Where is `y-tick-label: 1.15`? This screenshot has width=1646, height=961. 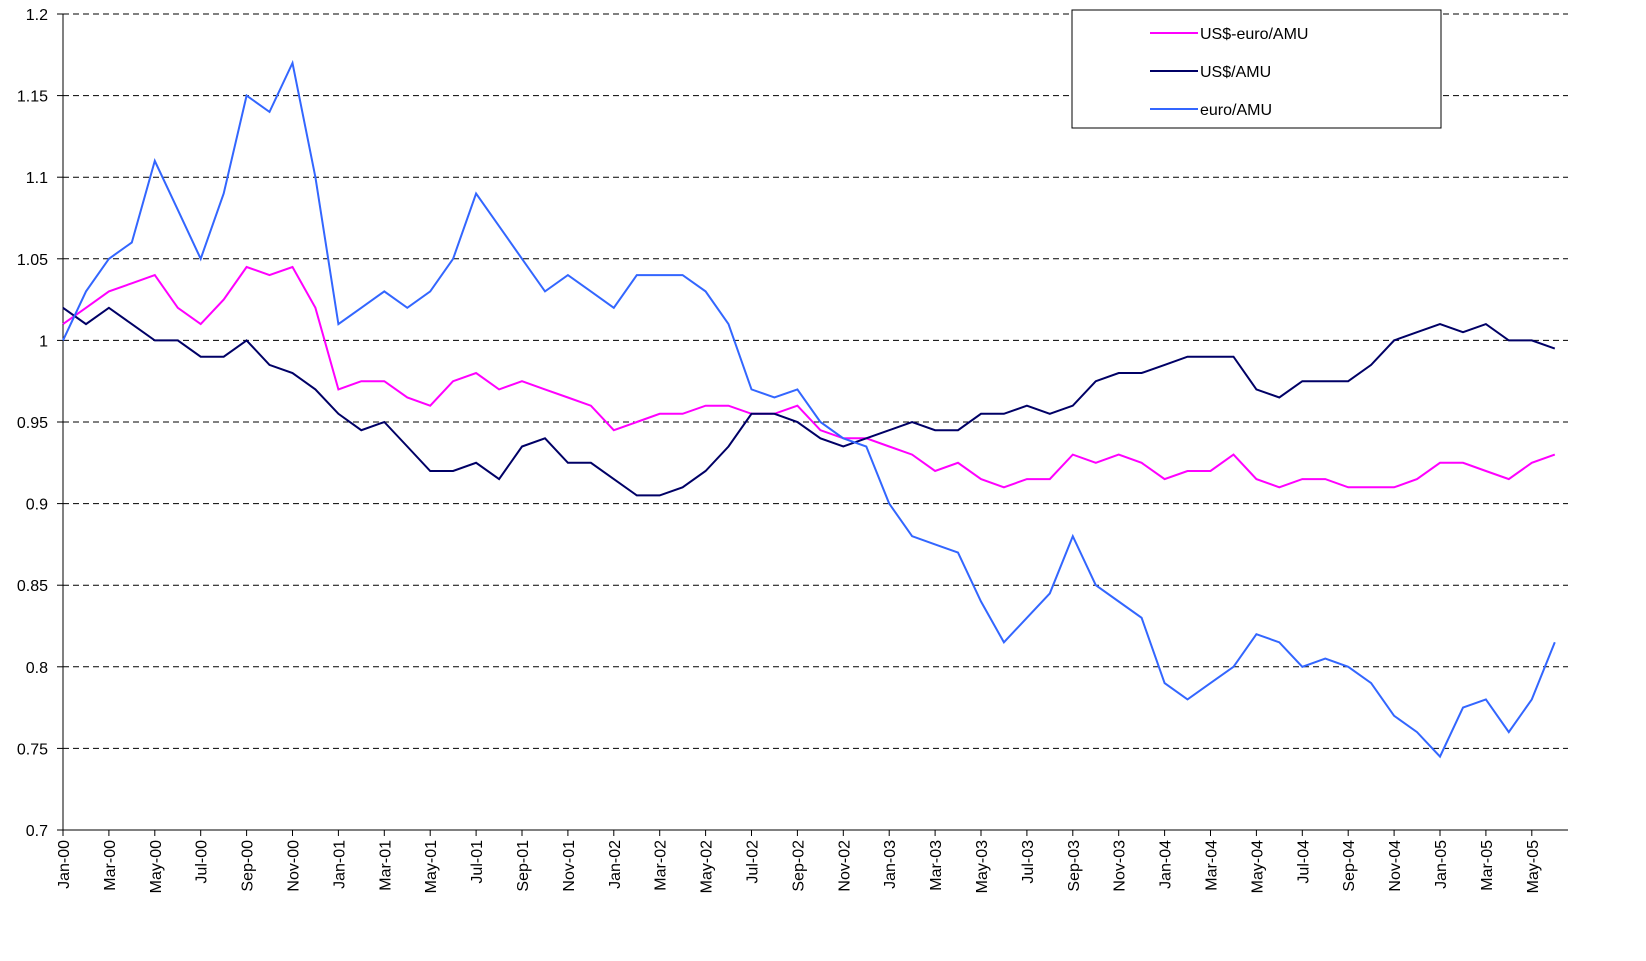 y-tick-label: 1.15 is located at coordinates (32, 97).